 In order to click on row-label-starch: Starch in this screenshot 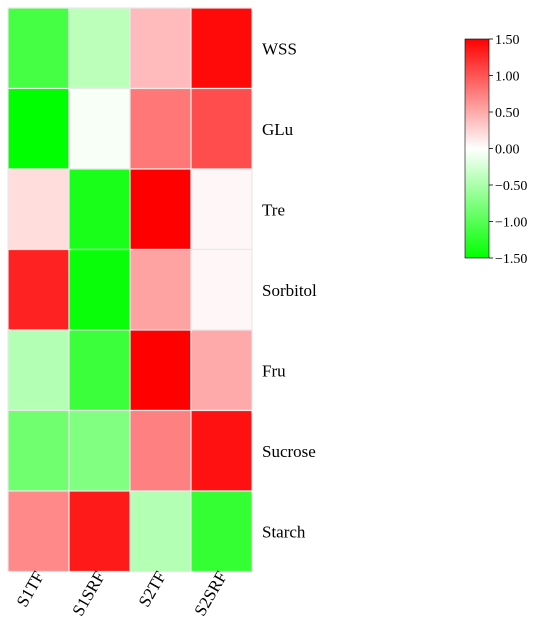, I will do `click(284, 531)`.